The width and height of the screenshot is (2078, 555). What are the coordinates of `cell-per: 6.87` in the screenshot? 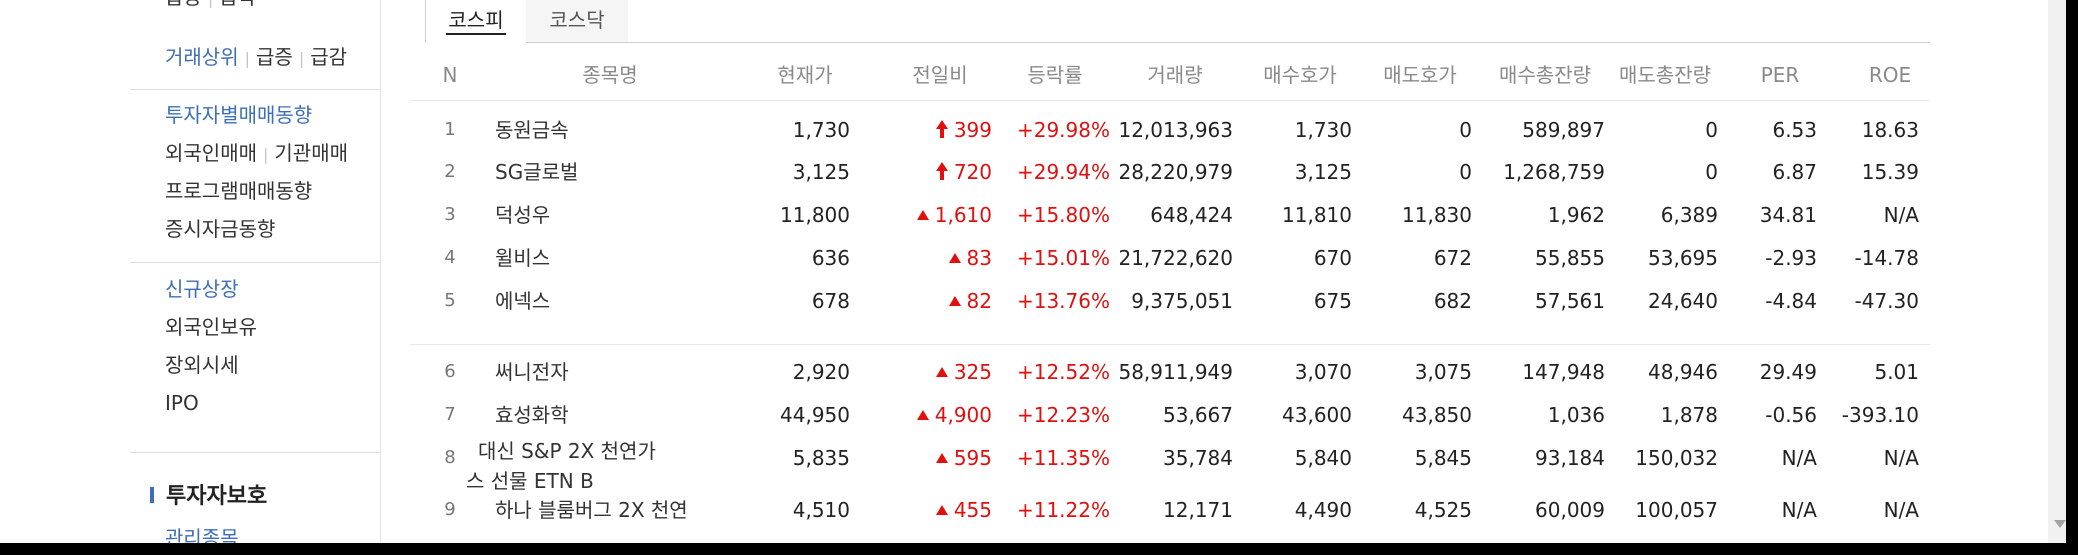 It's located at (1794, 172).